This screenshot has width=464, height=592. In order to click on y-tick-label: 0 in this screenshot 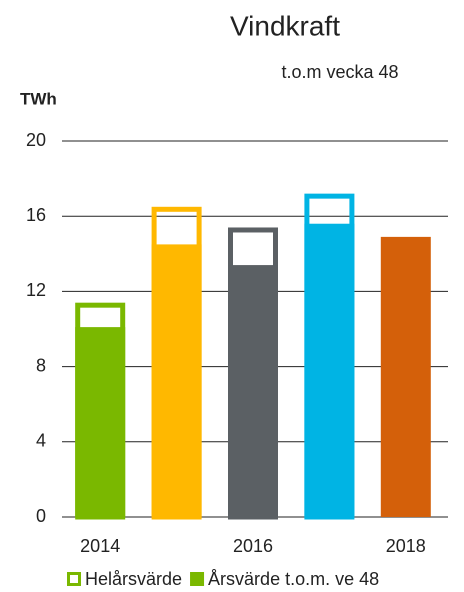, I will do `click(41, 516)`.